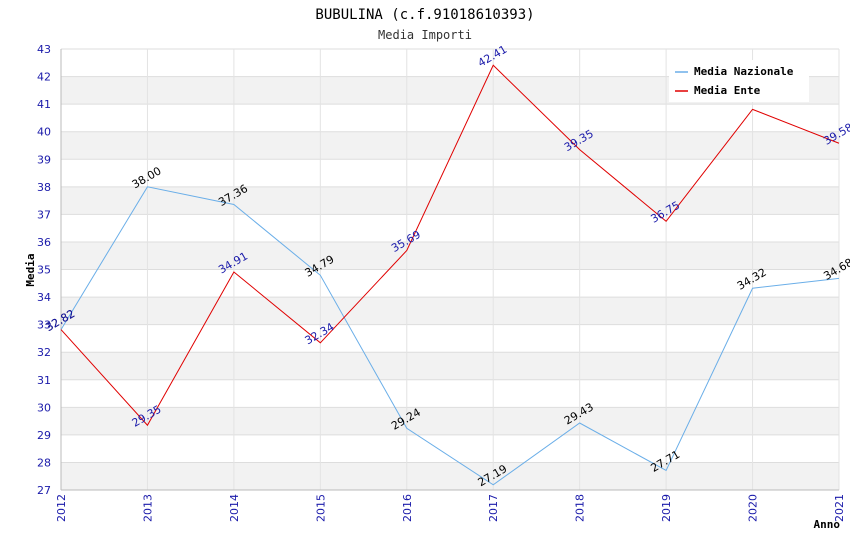  Describe the element at coordinates (44, 187) in the screenshot. I see `y-tick-label: 38` at that location.